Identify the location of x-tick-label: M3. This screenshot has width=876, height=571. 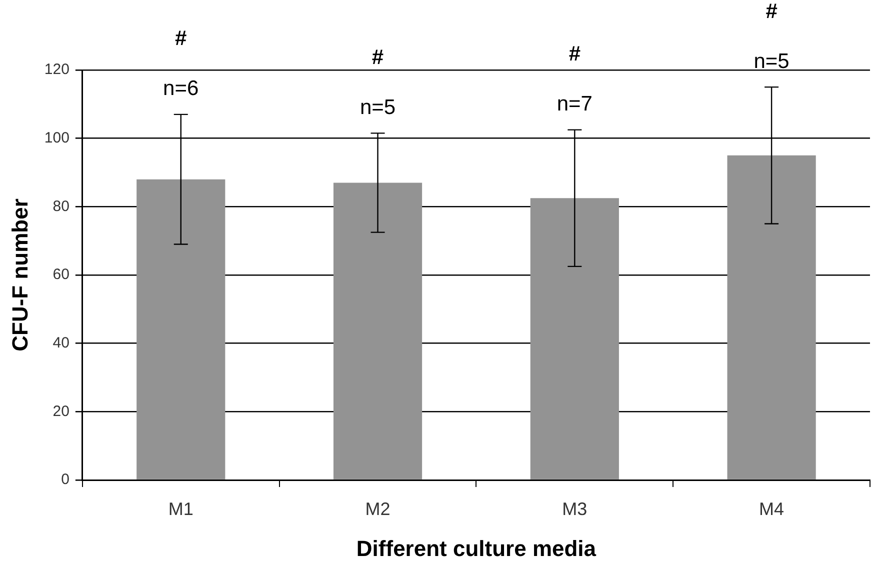
(575, 508).